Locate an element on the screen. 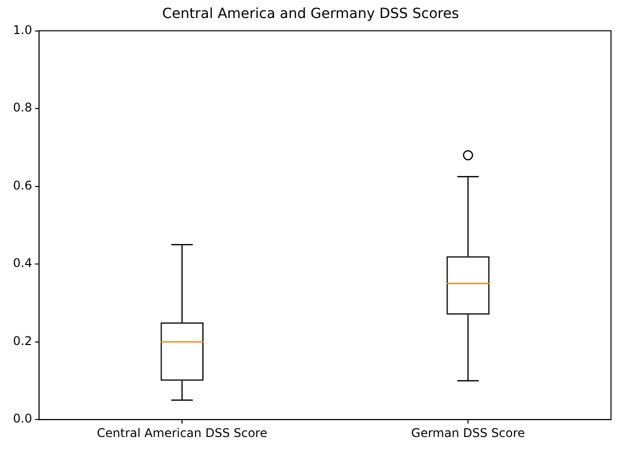 This screenshot has width=626, height=449. x-tick-label: Central American DSS Score is located at coordinates (182, 433).